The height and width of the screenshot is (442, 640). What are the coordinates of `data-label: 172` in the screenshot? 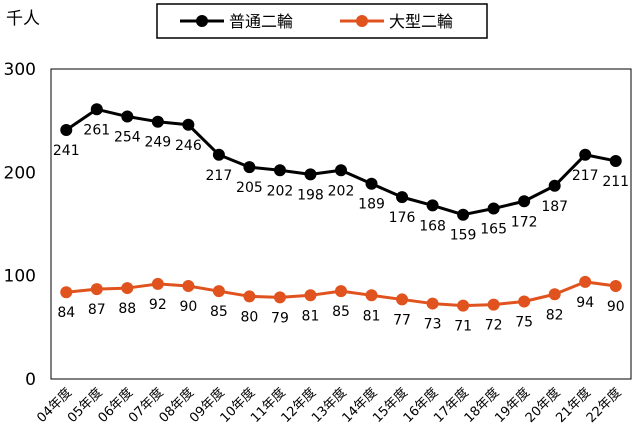 It's located at (524, 222).